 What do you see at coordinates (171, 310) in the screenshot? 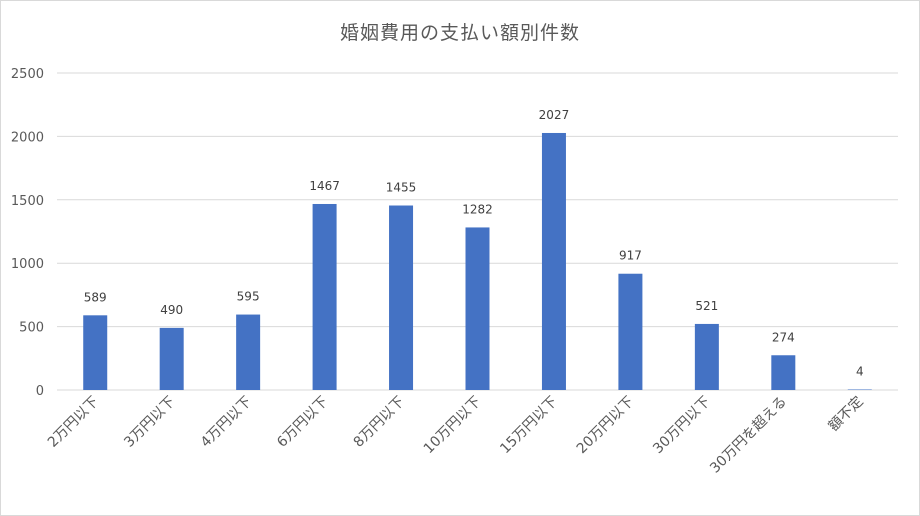
I see `data-label: 490` at bounding box center [171, 310].